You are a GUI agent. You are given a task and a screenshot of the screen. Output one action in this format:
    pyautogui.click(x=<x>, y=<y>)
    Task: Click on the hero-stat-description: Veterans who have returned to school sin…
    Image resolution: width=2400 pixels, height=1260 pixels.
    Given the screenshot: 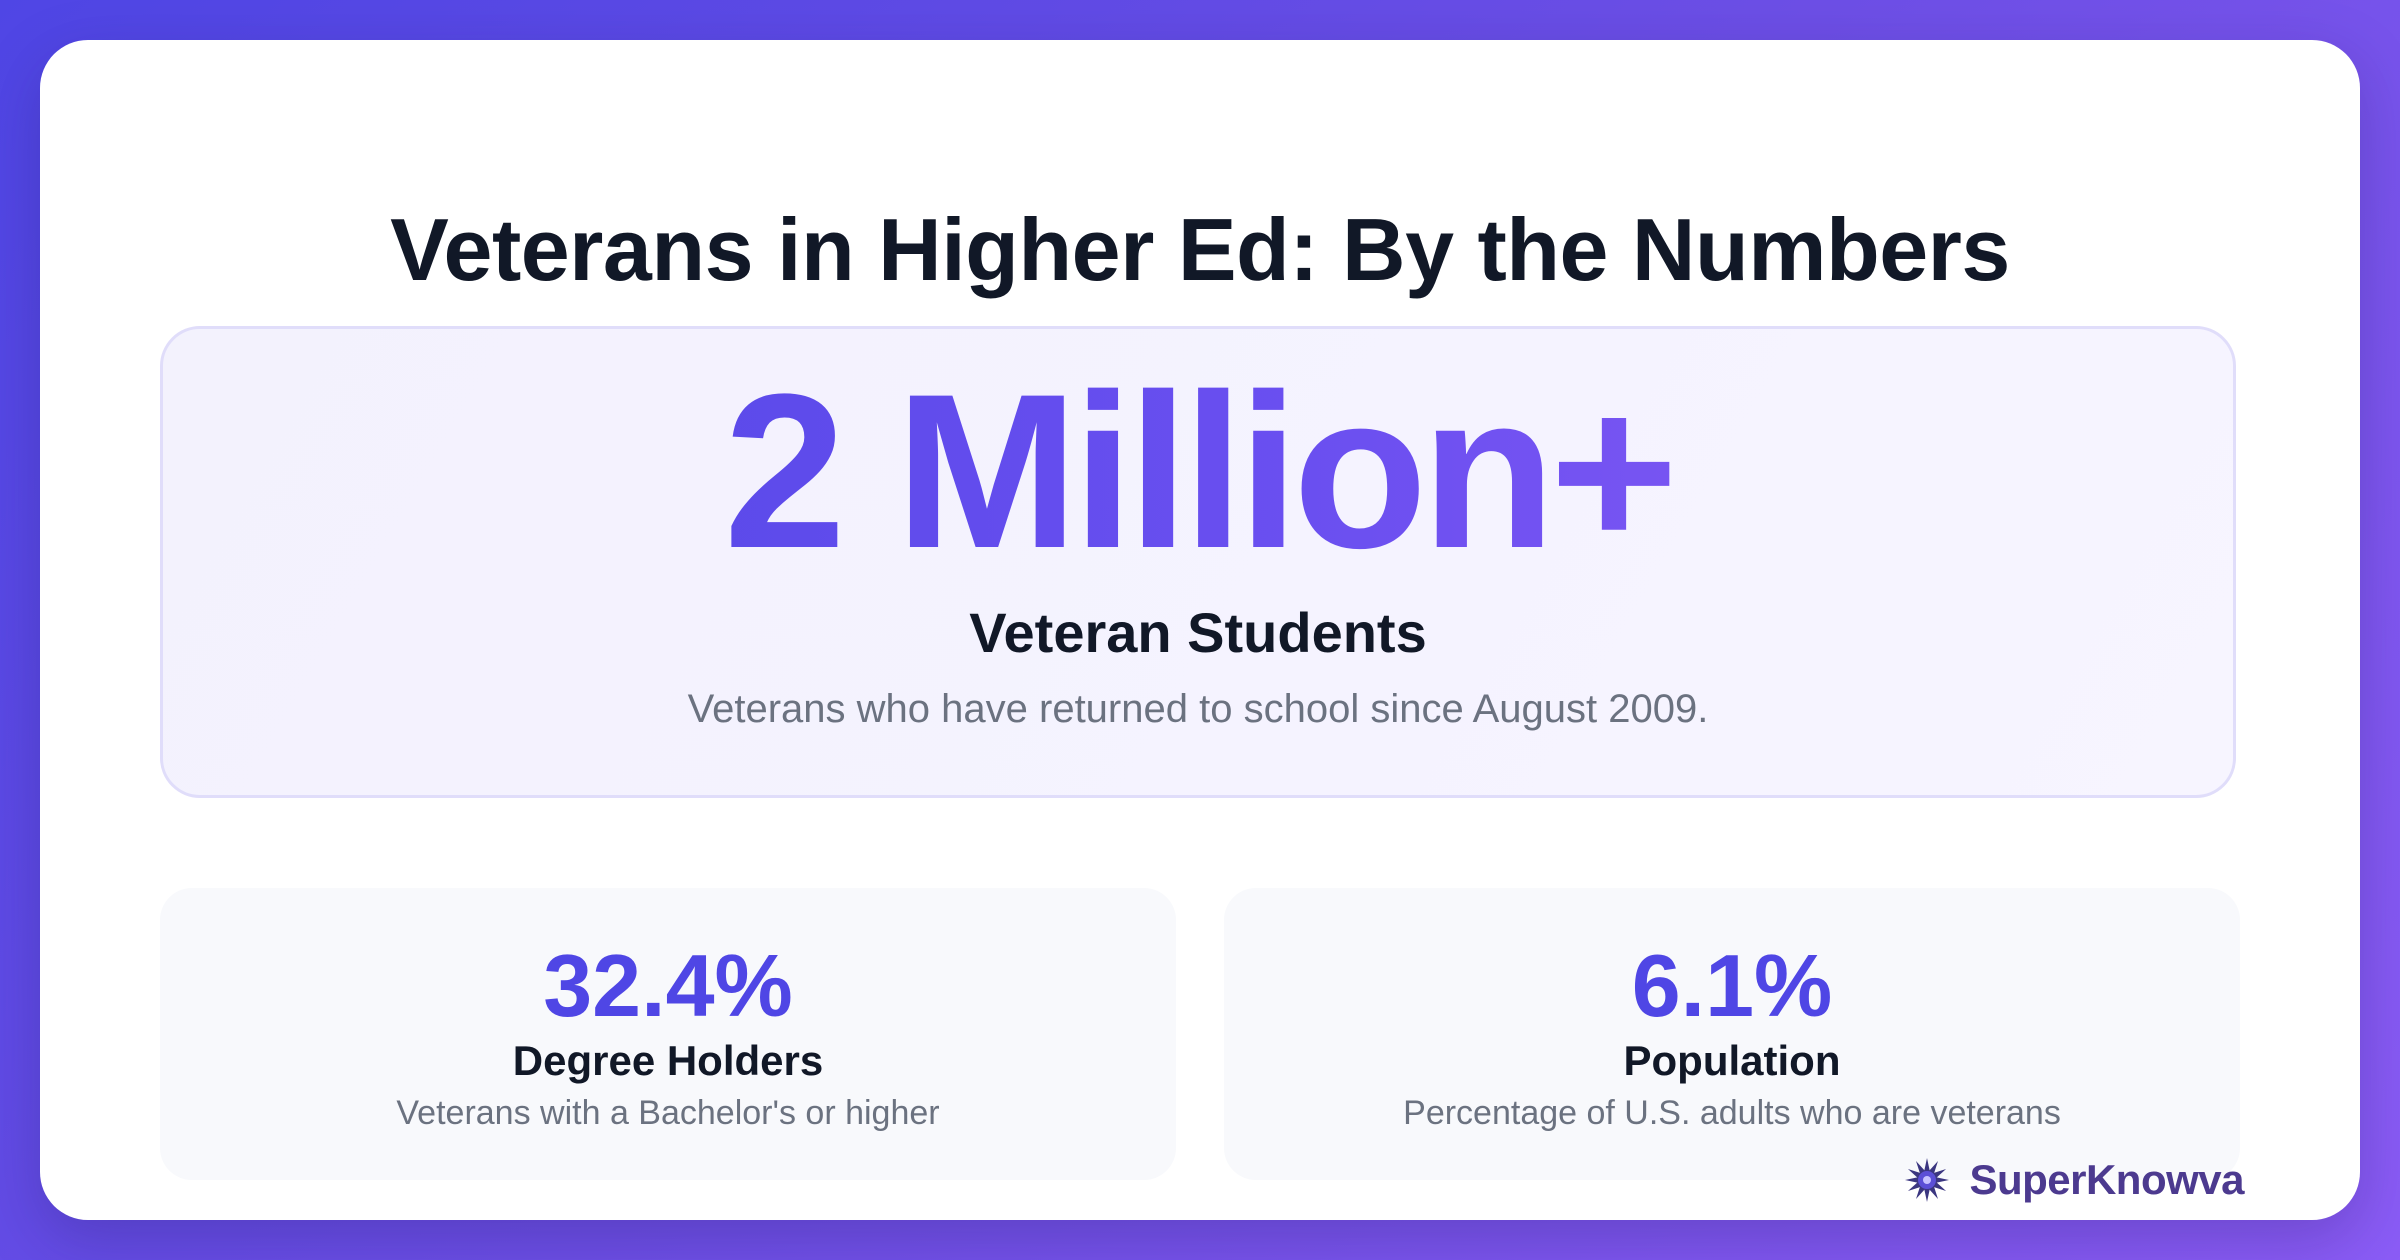 What is the action you would take?
    pyautogui.click(x=1198, y=709)
    